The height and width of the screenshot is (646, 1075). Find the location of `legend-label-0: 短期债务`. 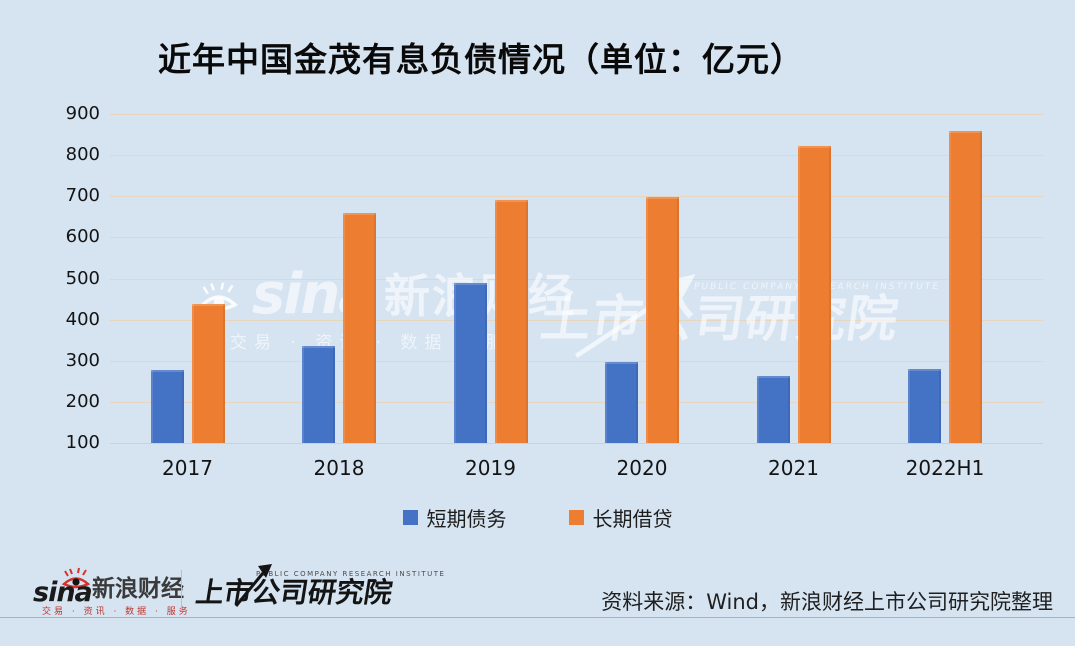

legend-label-0: 短期债务 is located at coordinates (466, 519).